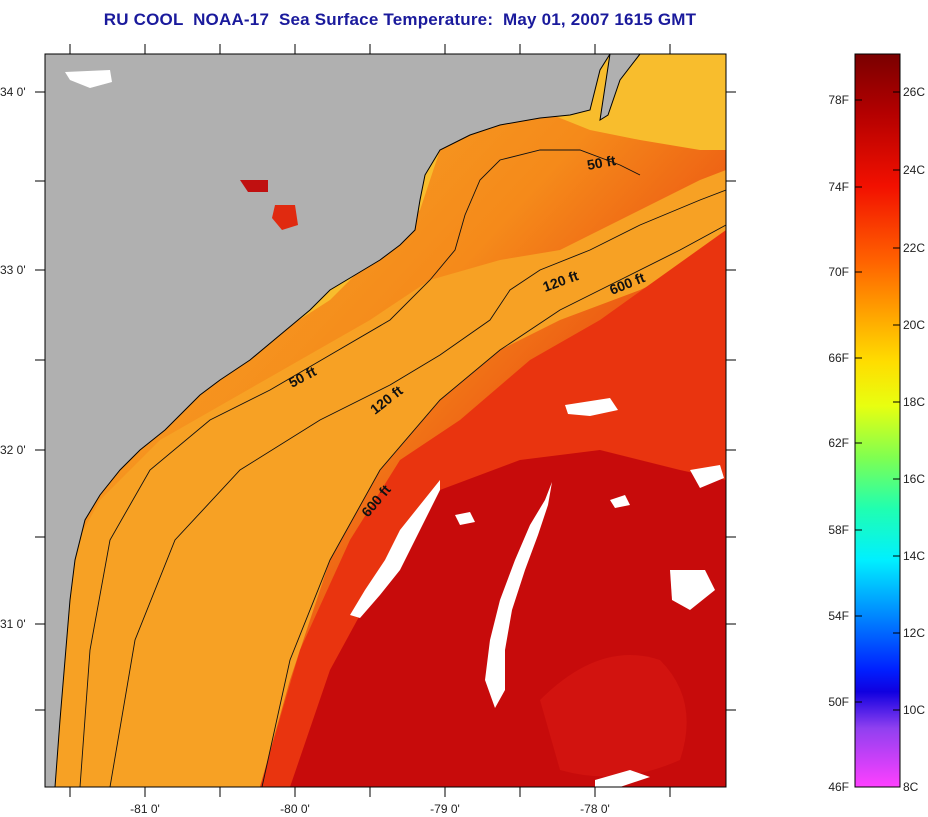  What do you see at coordinates (595, 809) in the screenshot?
I see `lon-label-78: -78 0'` at bounding box center [595, 809].